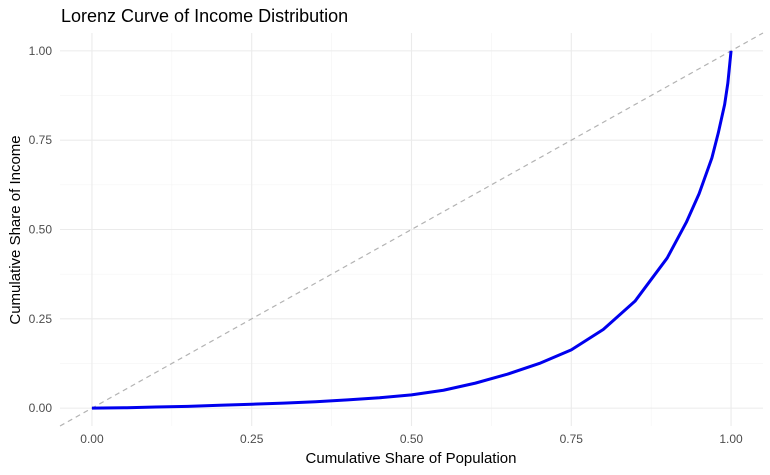 The image size is (770, 475). What do you see at coordinates (41, 51) in the screenshot?
I see `y-tick-label: 1.00` at bounding box center [41, 51].